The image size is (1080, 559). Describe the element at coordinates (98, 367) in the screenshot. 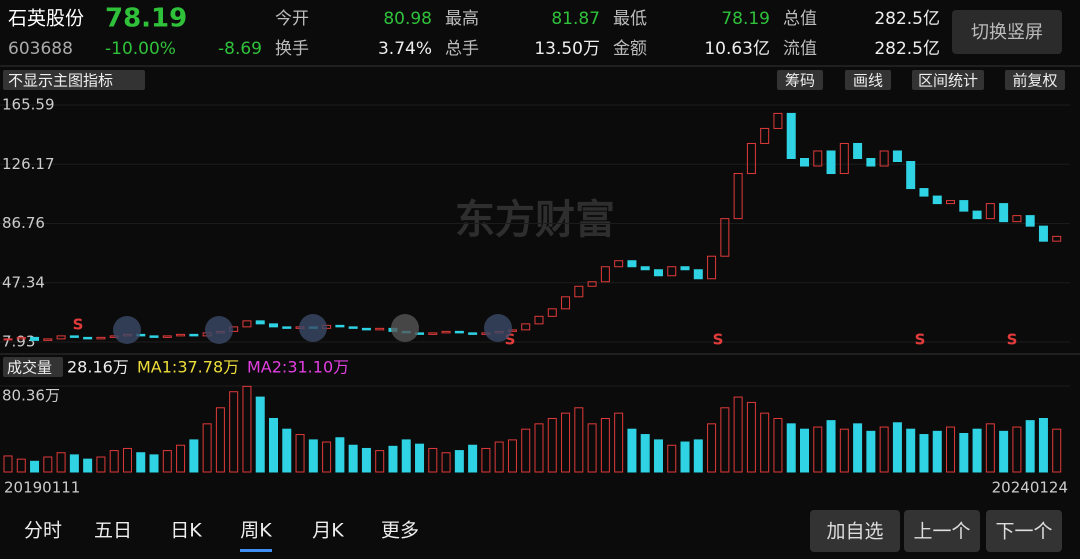

I see `volume-current: 28.16万` at that location.